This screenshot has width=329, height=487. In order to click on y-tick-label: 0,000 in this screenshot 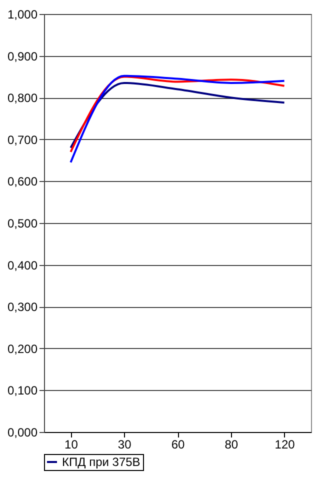, I will do `click(22, 433)`.